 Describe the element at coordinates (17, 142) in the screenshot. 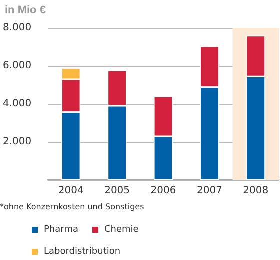

I see `y-tick-label: 2.000` at that location.